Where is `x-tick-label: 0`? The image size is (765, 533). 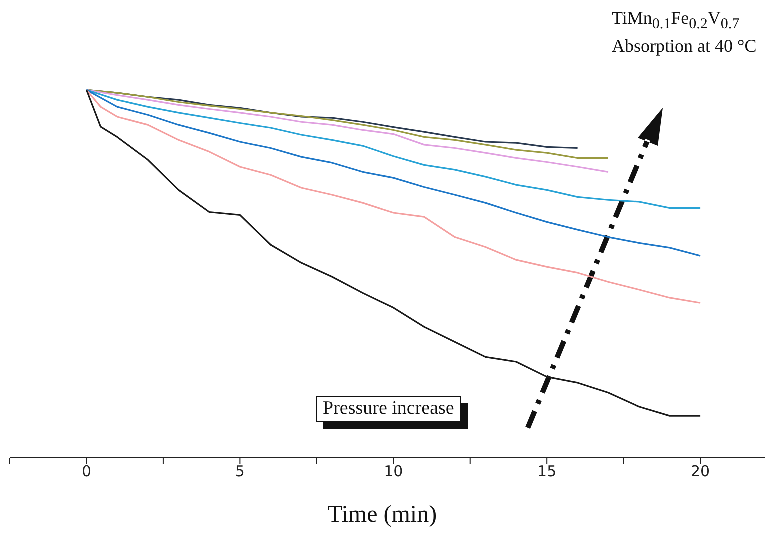
x-tick-label: 0 is located at coordinates (87, 471).